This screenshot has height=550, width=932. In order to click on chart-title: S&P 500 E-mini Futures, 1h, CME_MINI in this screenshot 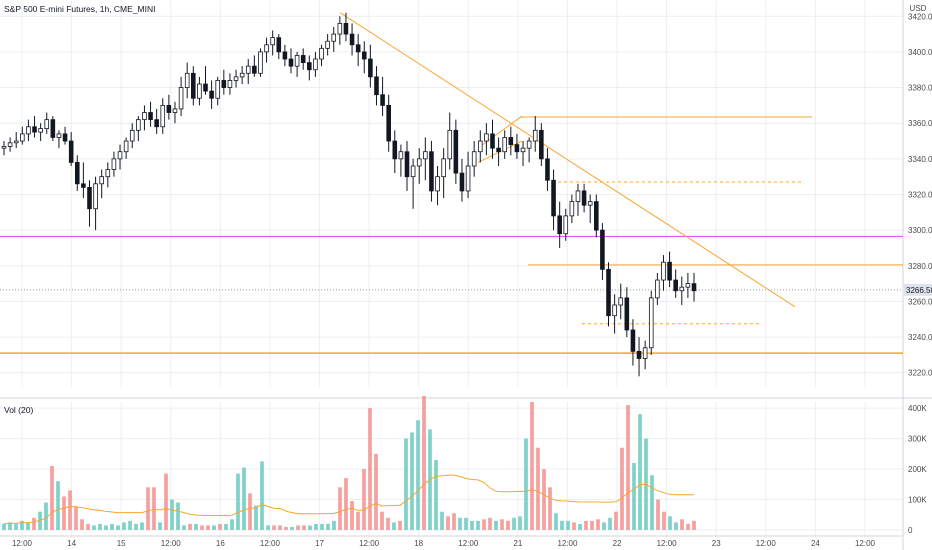, I will do `click(79, 9)`.